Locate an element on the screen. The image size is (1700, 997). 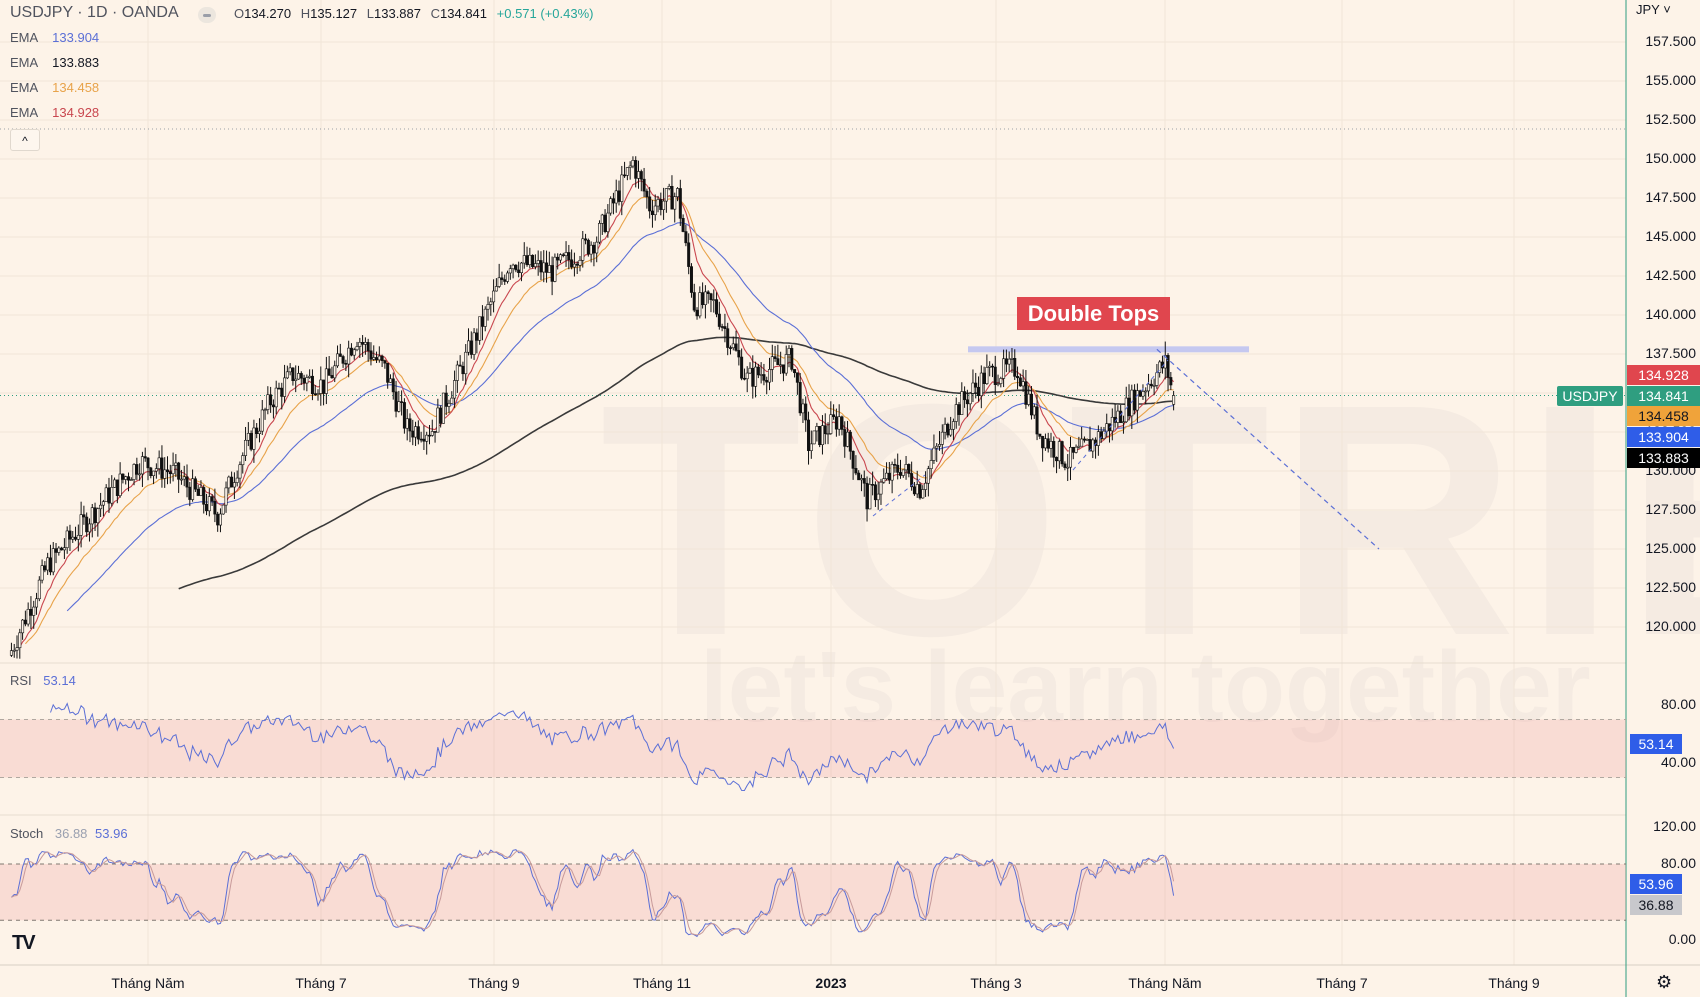
ema-legend-4: EMA 134.928 is located at coordinates (54, 112).